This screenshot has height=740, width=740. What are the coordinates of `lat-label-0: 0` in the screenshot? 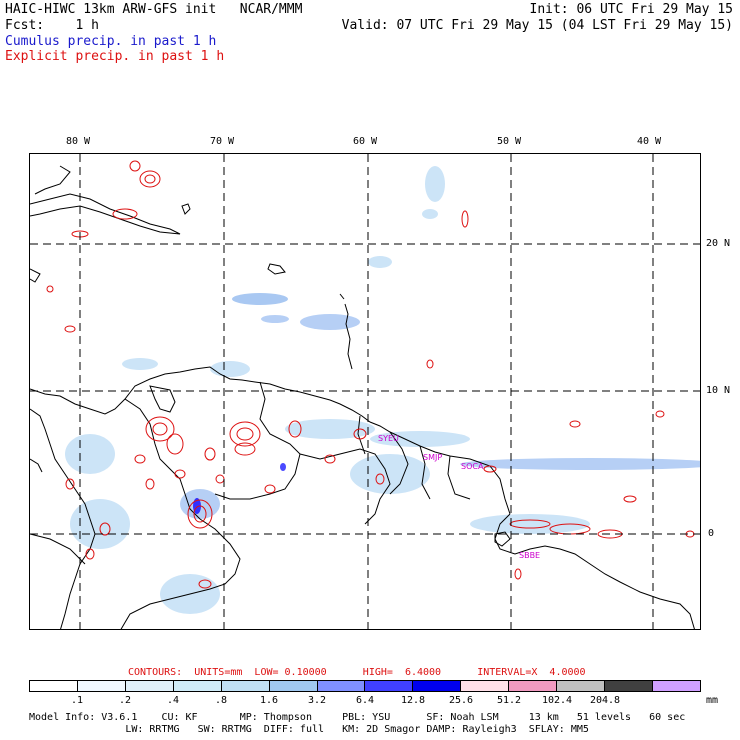 It's located at (711, 533).